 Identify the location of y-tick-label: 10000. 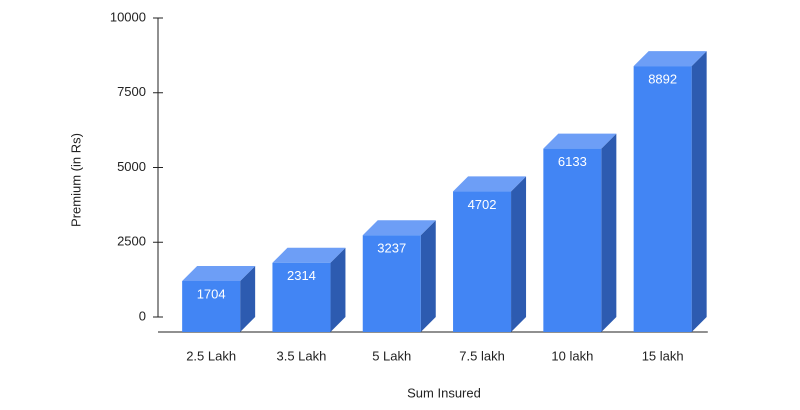
(128, 16).